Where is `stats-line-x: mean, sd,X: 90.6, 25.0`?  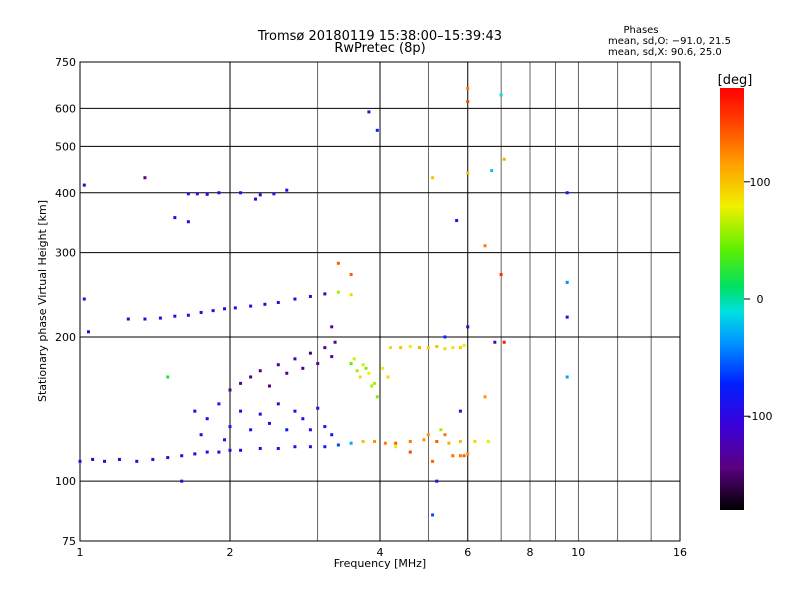 stats-line-x: mean, sd,X: 90.6, 25.0 is located at coordinates (665, 52).